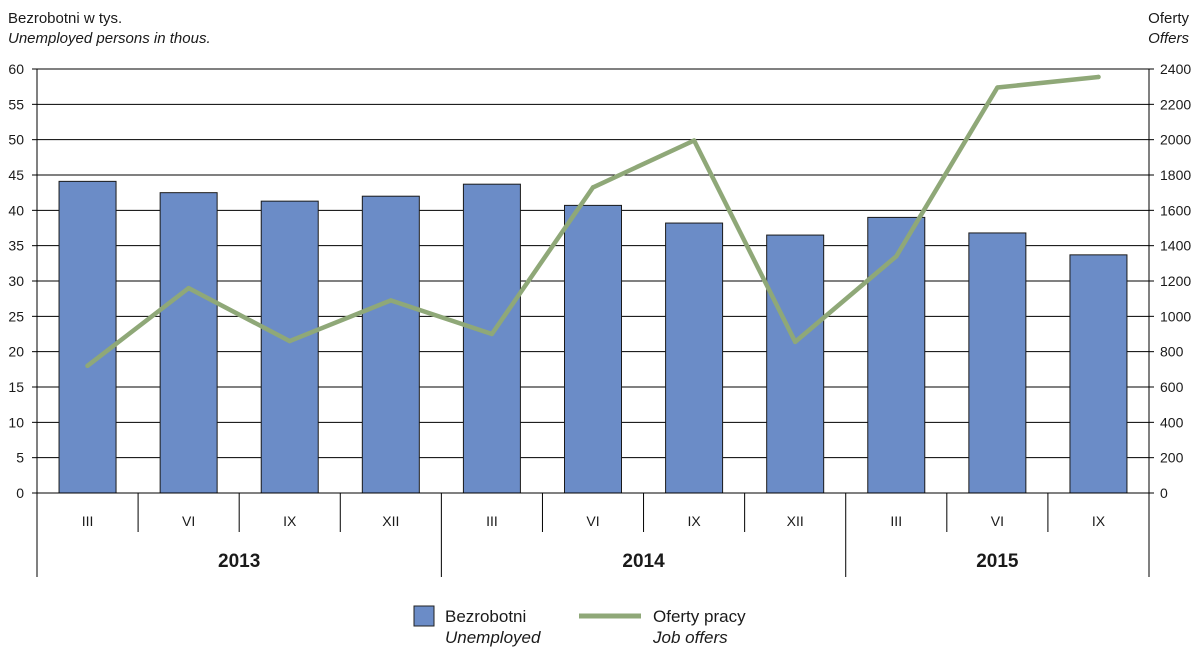  What do you see at coordinates (16, 422) in the screenshot?
I see `left-tick-label: 10` at bounding box center [16, 422].